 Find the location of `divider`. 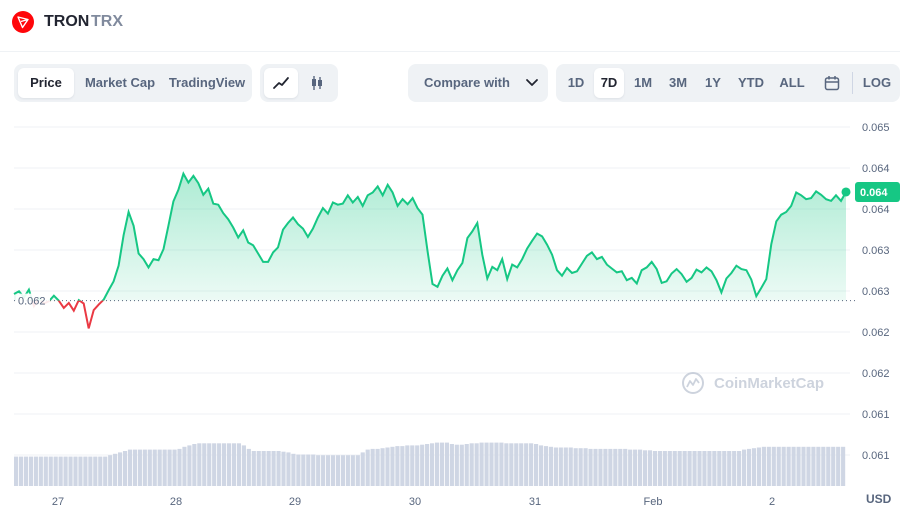

divider is located at coordinates (852, 83).